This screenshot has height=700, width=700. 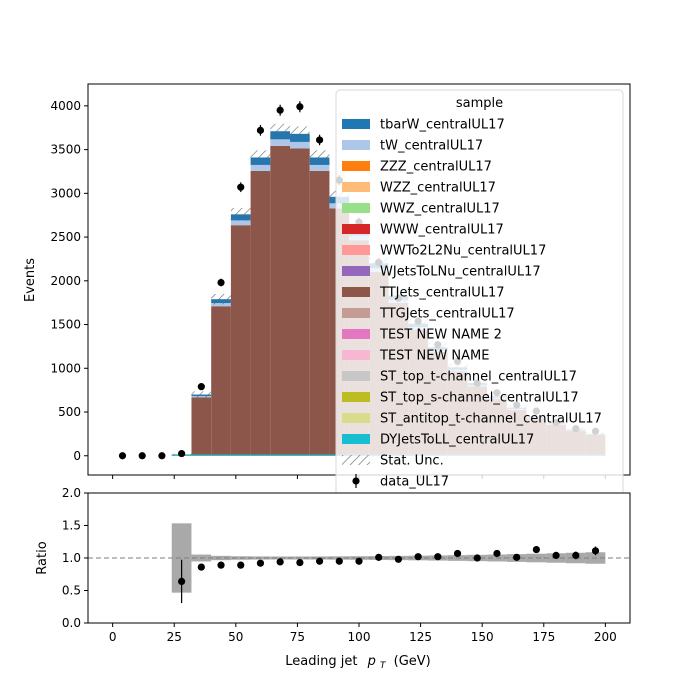 I want to click on legend-label: DYJetsToLL_centralUL17, so click(x=457, y=440).